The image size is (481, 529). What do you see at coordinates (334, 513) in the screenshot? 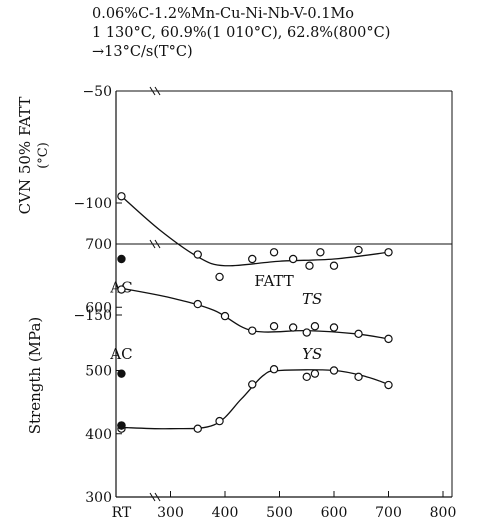
I see `strength-x-tick-label: 600` at bounding box center [334, 513].